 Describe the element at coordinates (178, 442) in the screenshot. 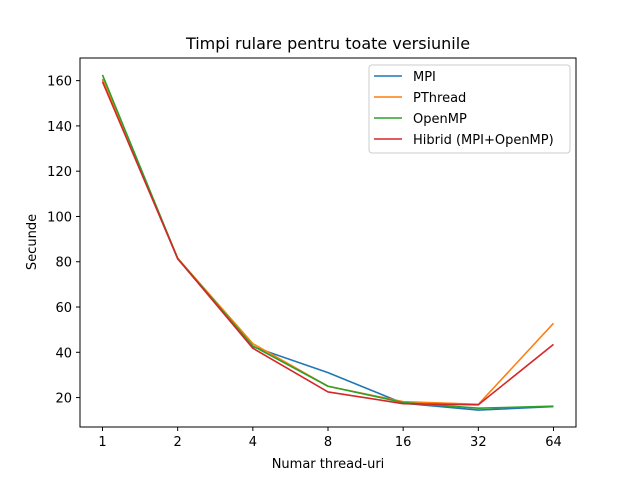

I see `x-tick-label: 2` at that location.